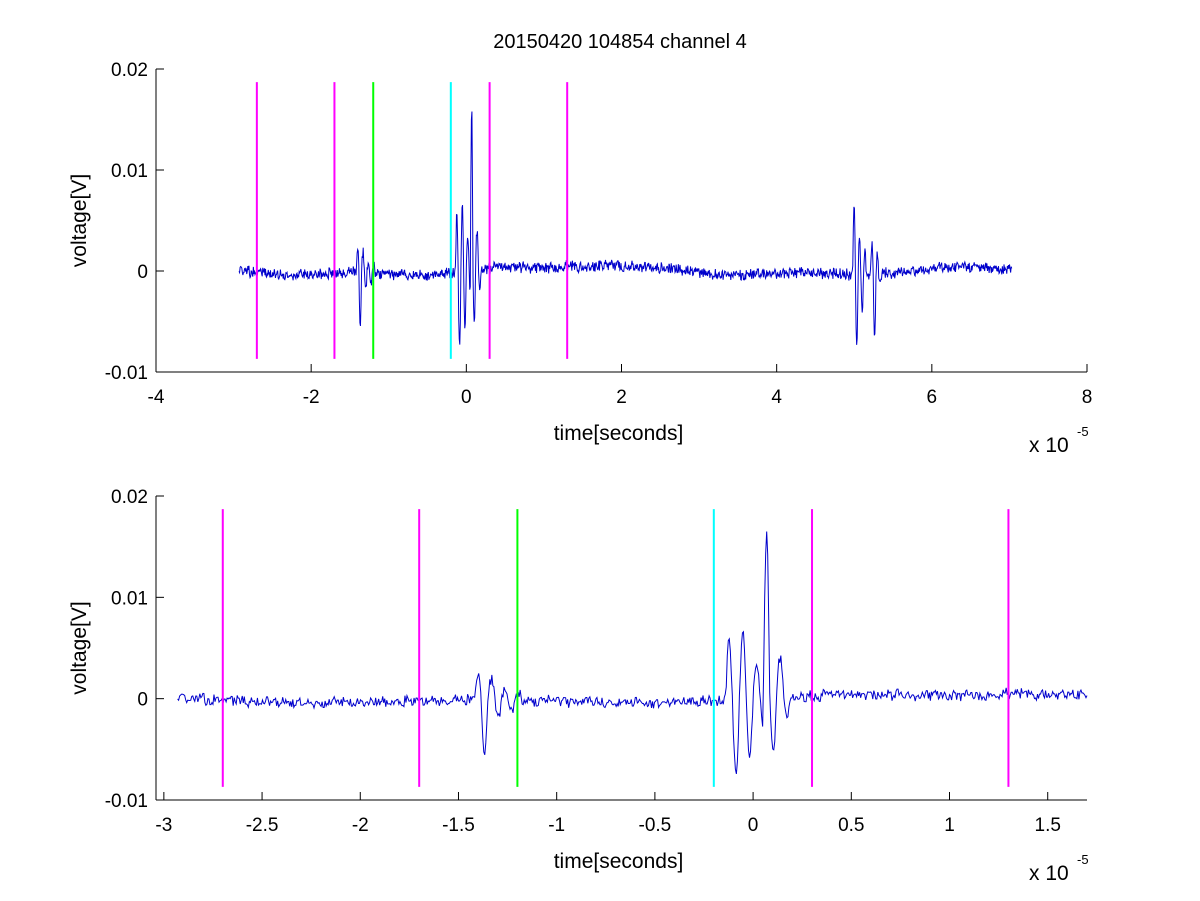 This screenshot has width=1200, height=901. What do you see at coordinates (621, 397) in the screenshot?
I see `x-tick-label: 2` at bounding box center [621, 397].